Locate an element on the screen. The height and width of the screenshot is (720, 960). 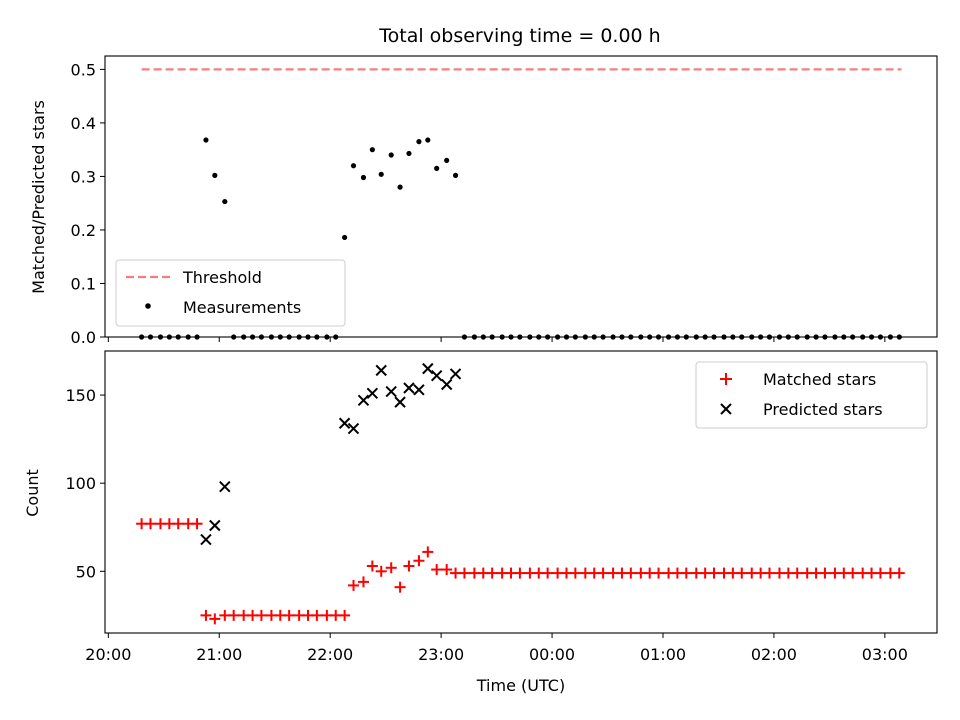
top-legend: Threshold Measurements is located at coordinates (230, 293).